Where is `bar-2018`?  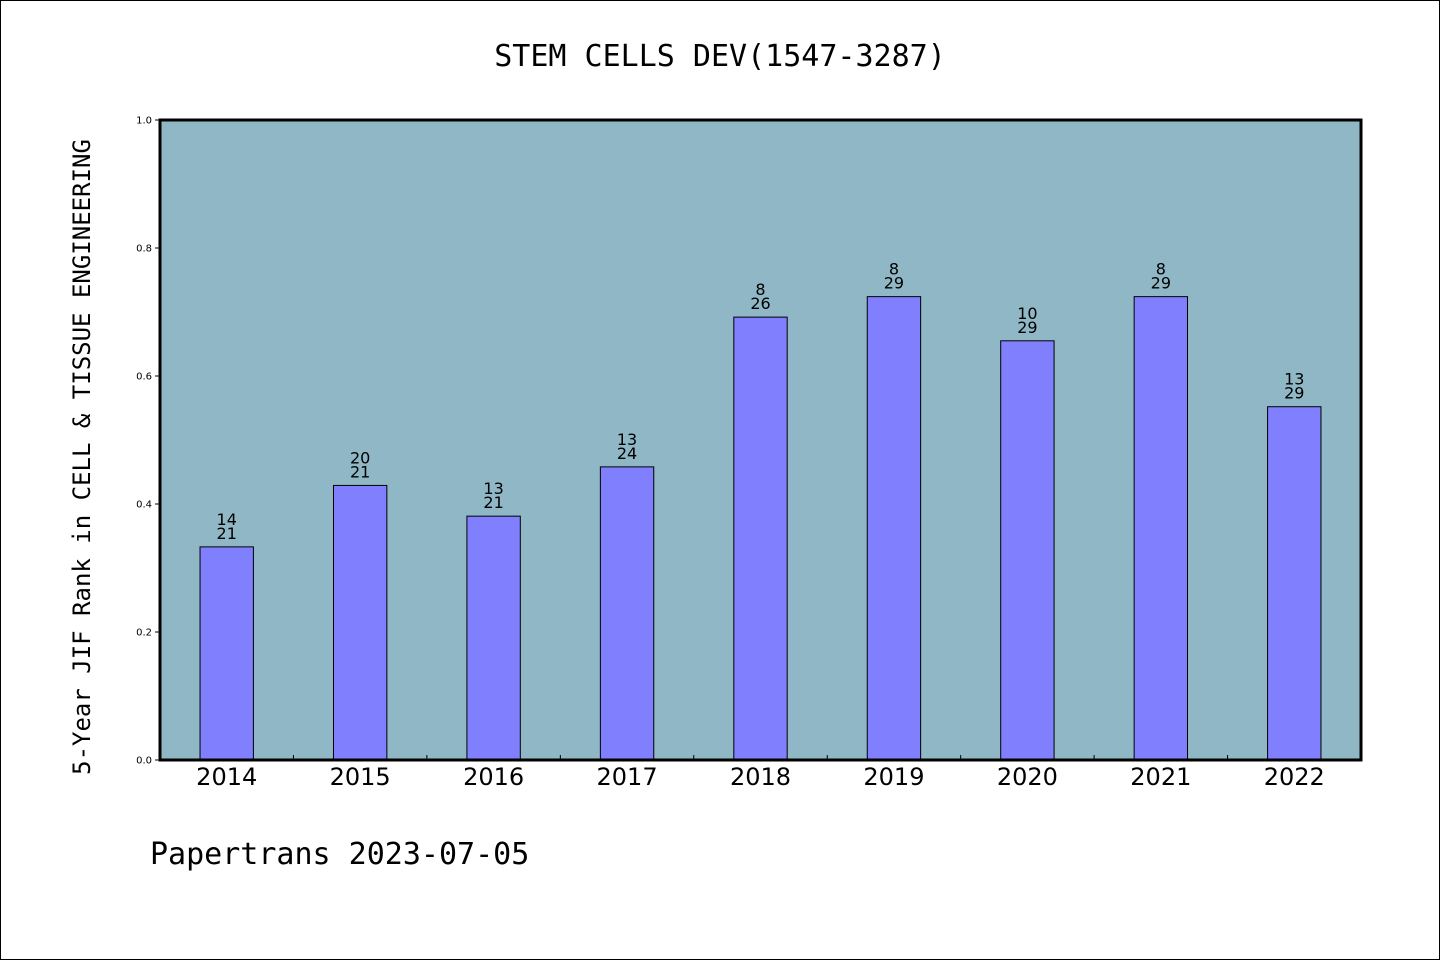 bar-2018 is located at coordinates (760, 538).